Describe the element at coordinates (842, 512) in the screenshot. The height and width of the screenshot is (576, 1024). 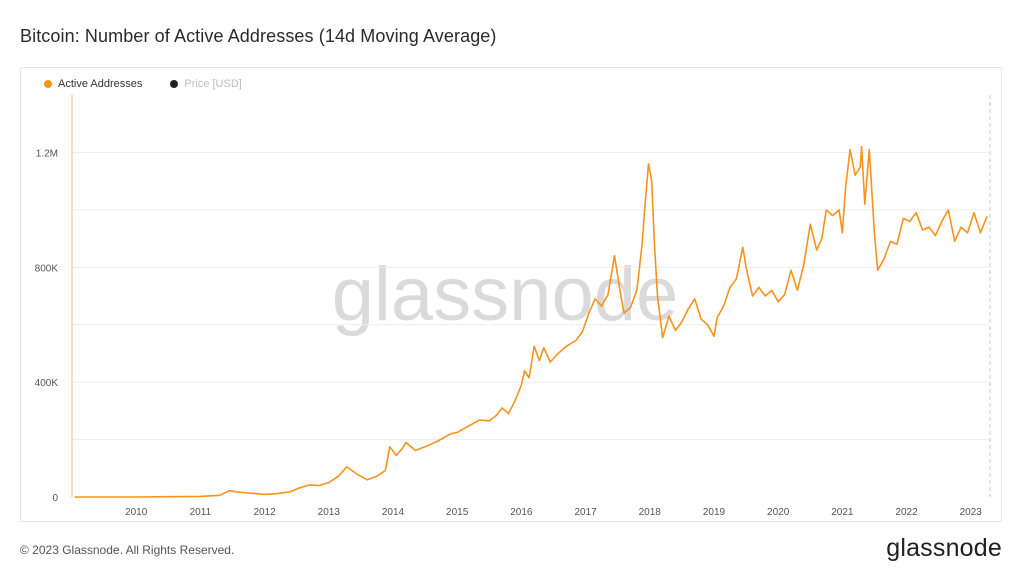
I see `x-tick-label: 2021` at that location.